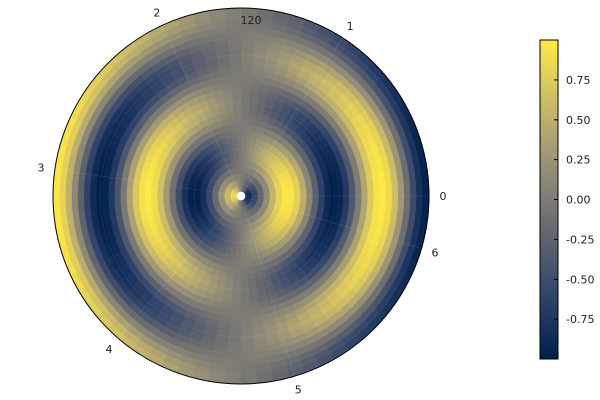  What do you see at coordinates (156, 12) in the screenshot?
I see `angle-tick-label: 2` at bounding box center [156, 12].